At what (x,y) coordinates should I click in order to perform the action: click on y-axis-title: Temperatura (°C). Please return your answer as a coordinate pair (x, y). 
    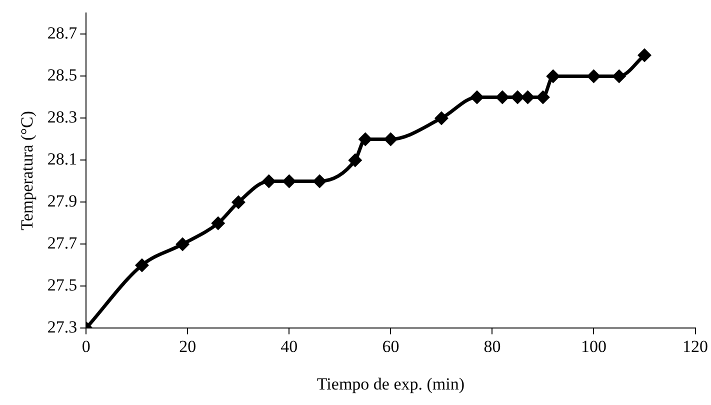
    Looking at the image, I should click on (27, 170).